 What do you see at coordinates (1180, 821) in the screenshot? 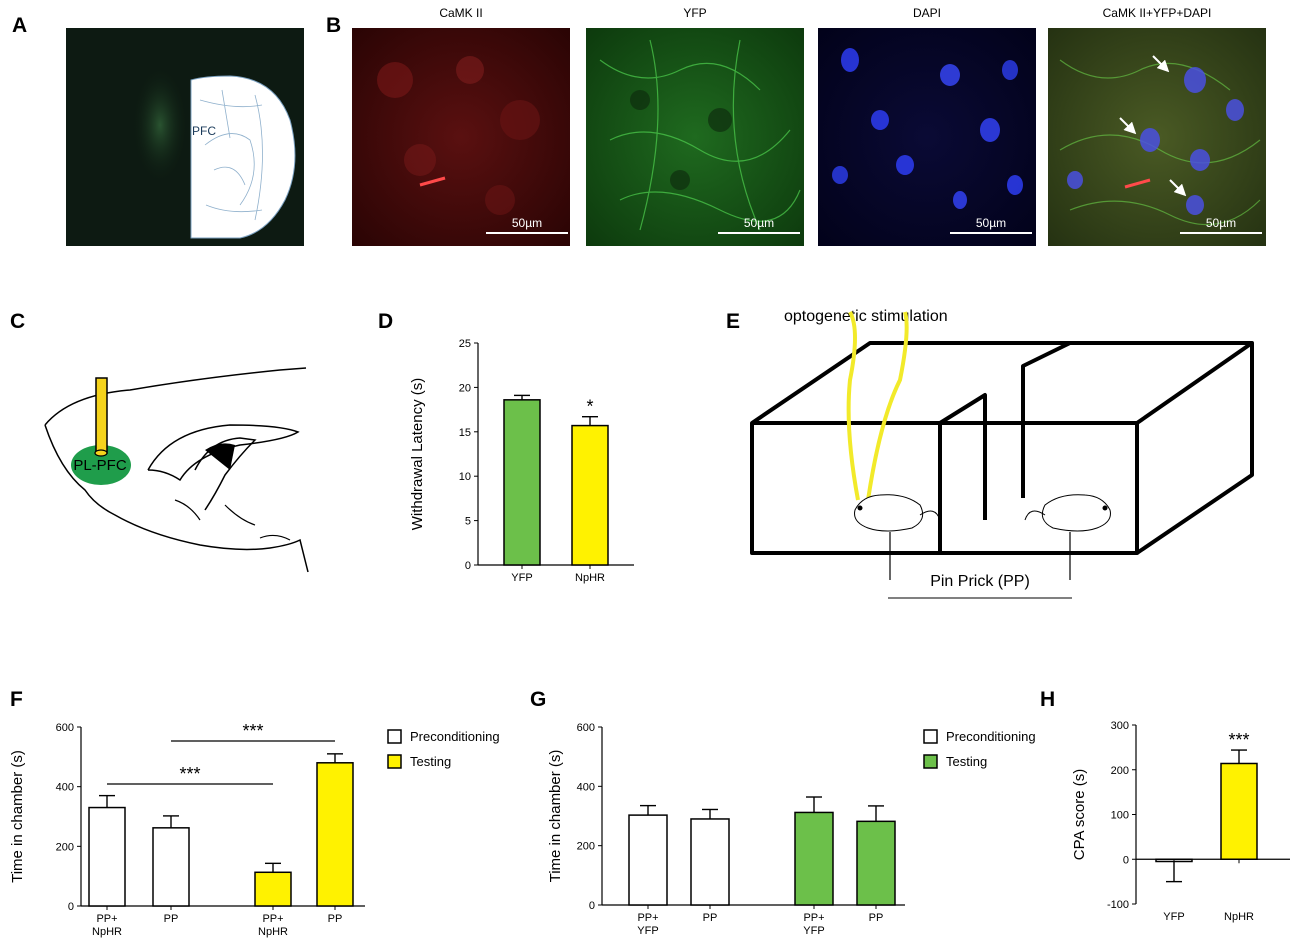
I see `chart-h: -100 0 100 200 300 CPA score (s) YFP NpHR ***` at bounding box center [1180, 821].